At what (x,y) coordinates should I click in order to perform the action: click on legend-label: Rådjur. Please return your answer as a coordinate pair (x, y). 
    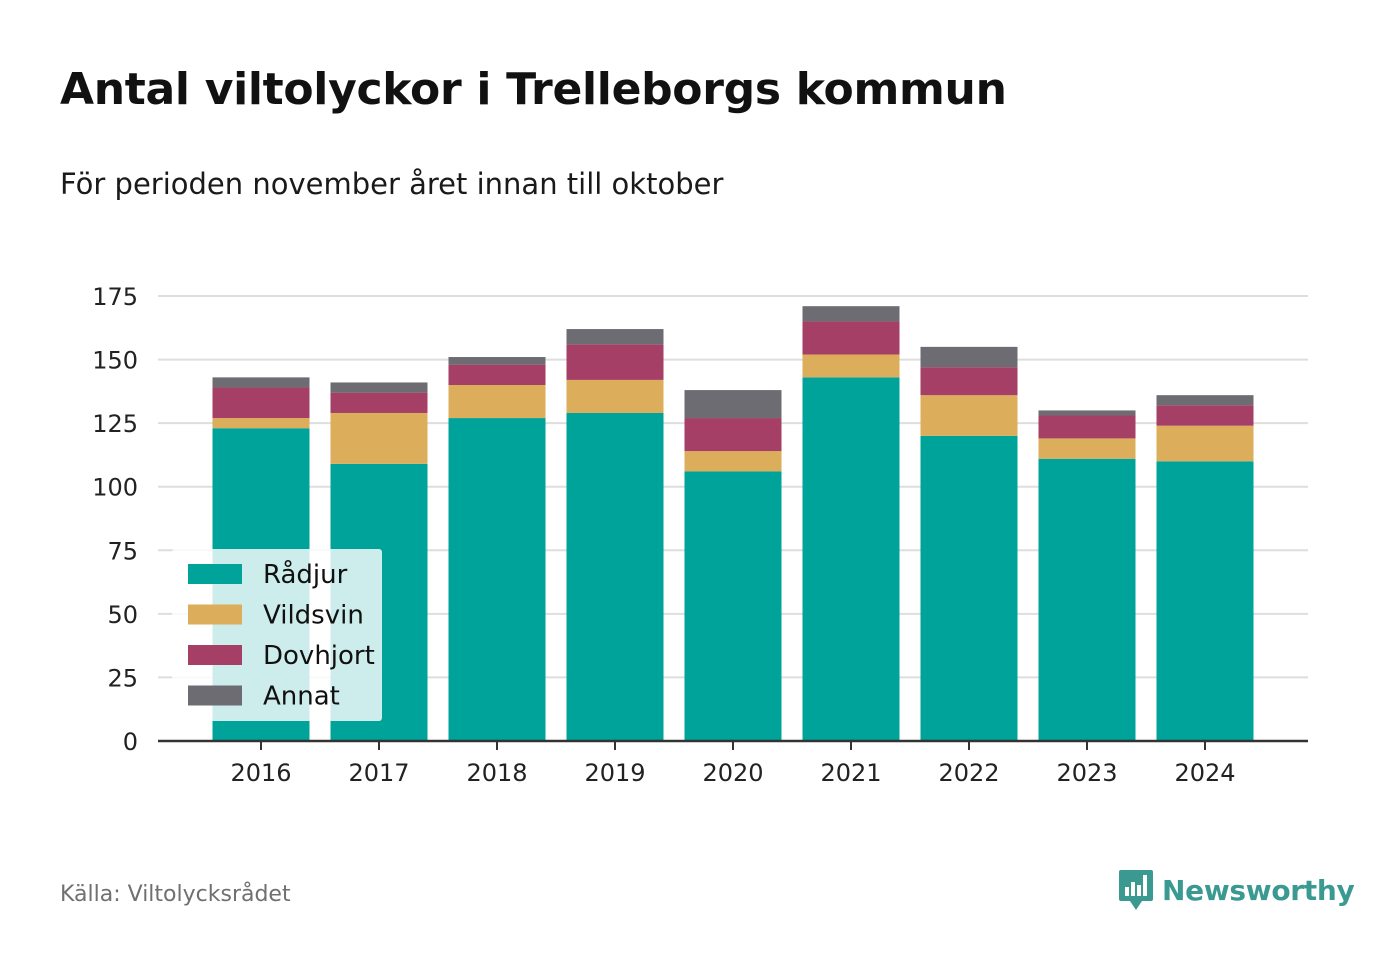
    Looking at the image, I should click on (305, 574).